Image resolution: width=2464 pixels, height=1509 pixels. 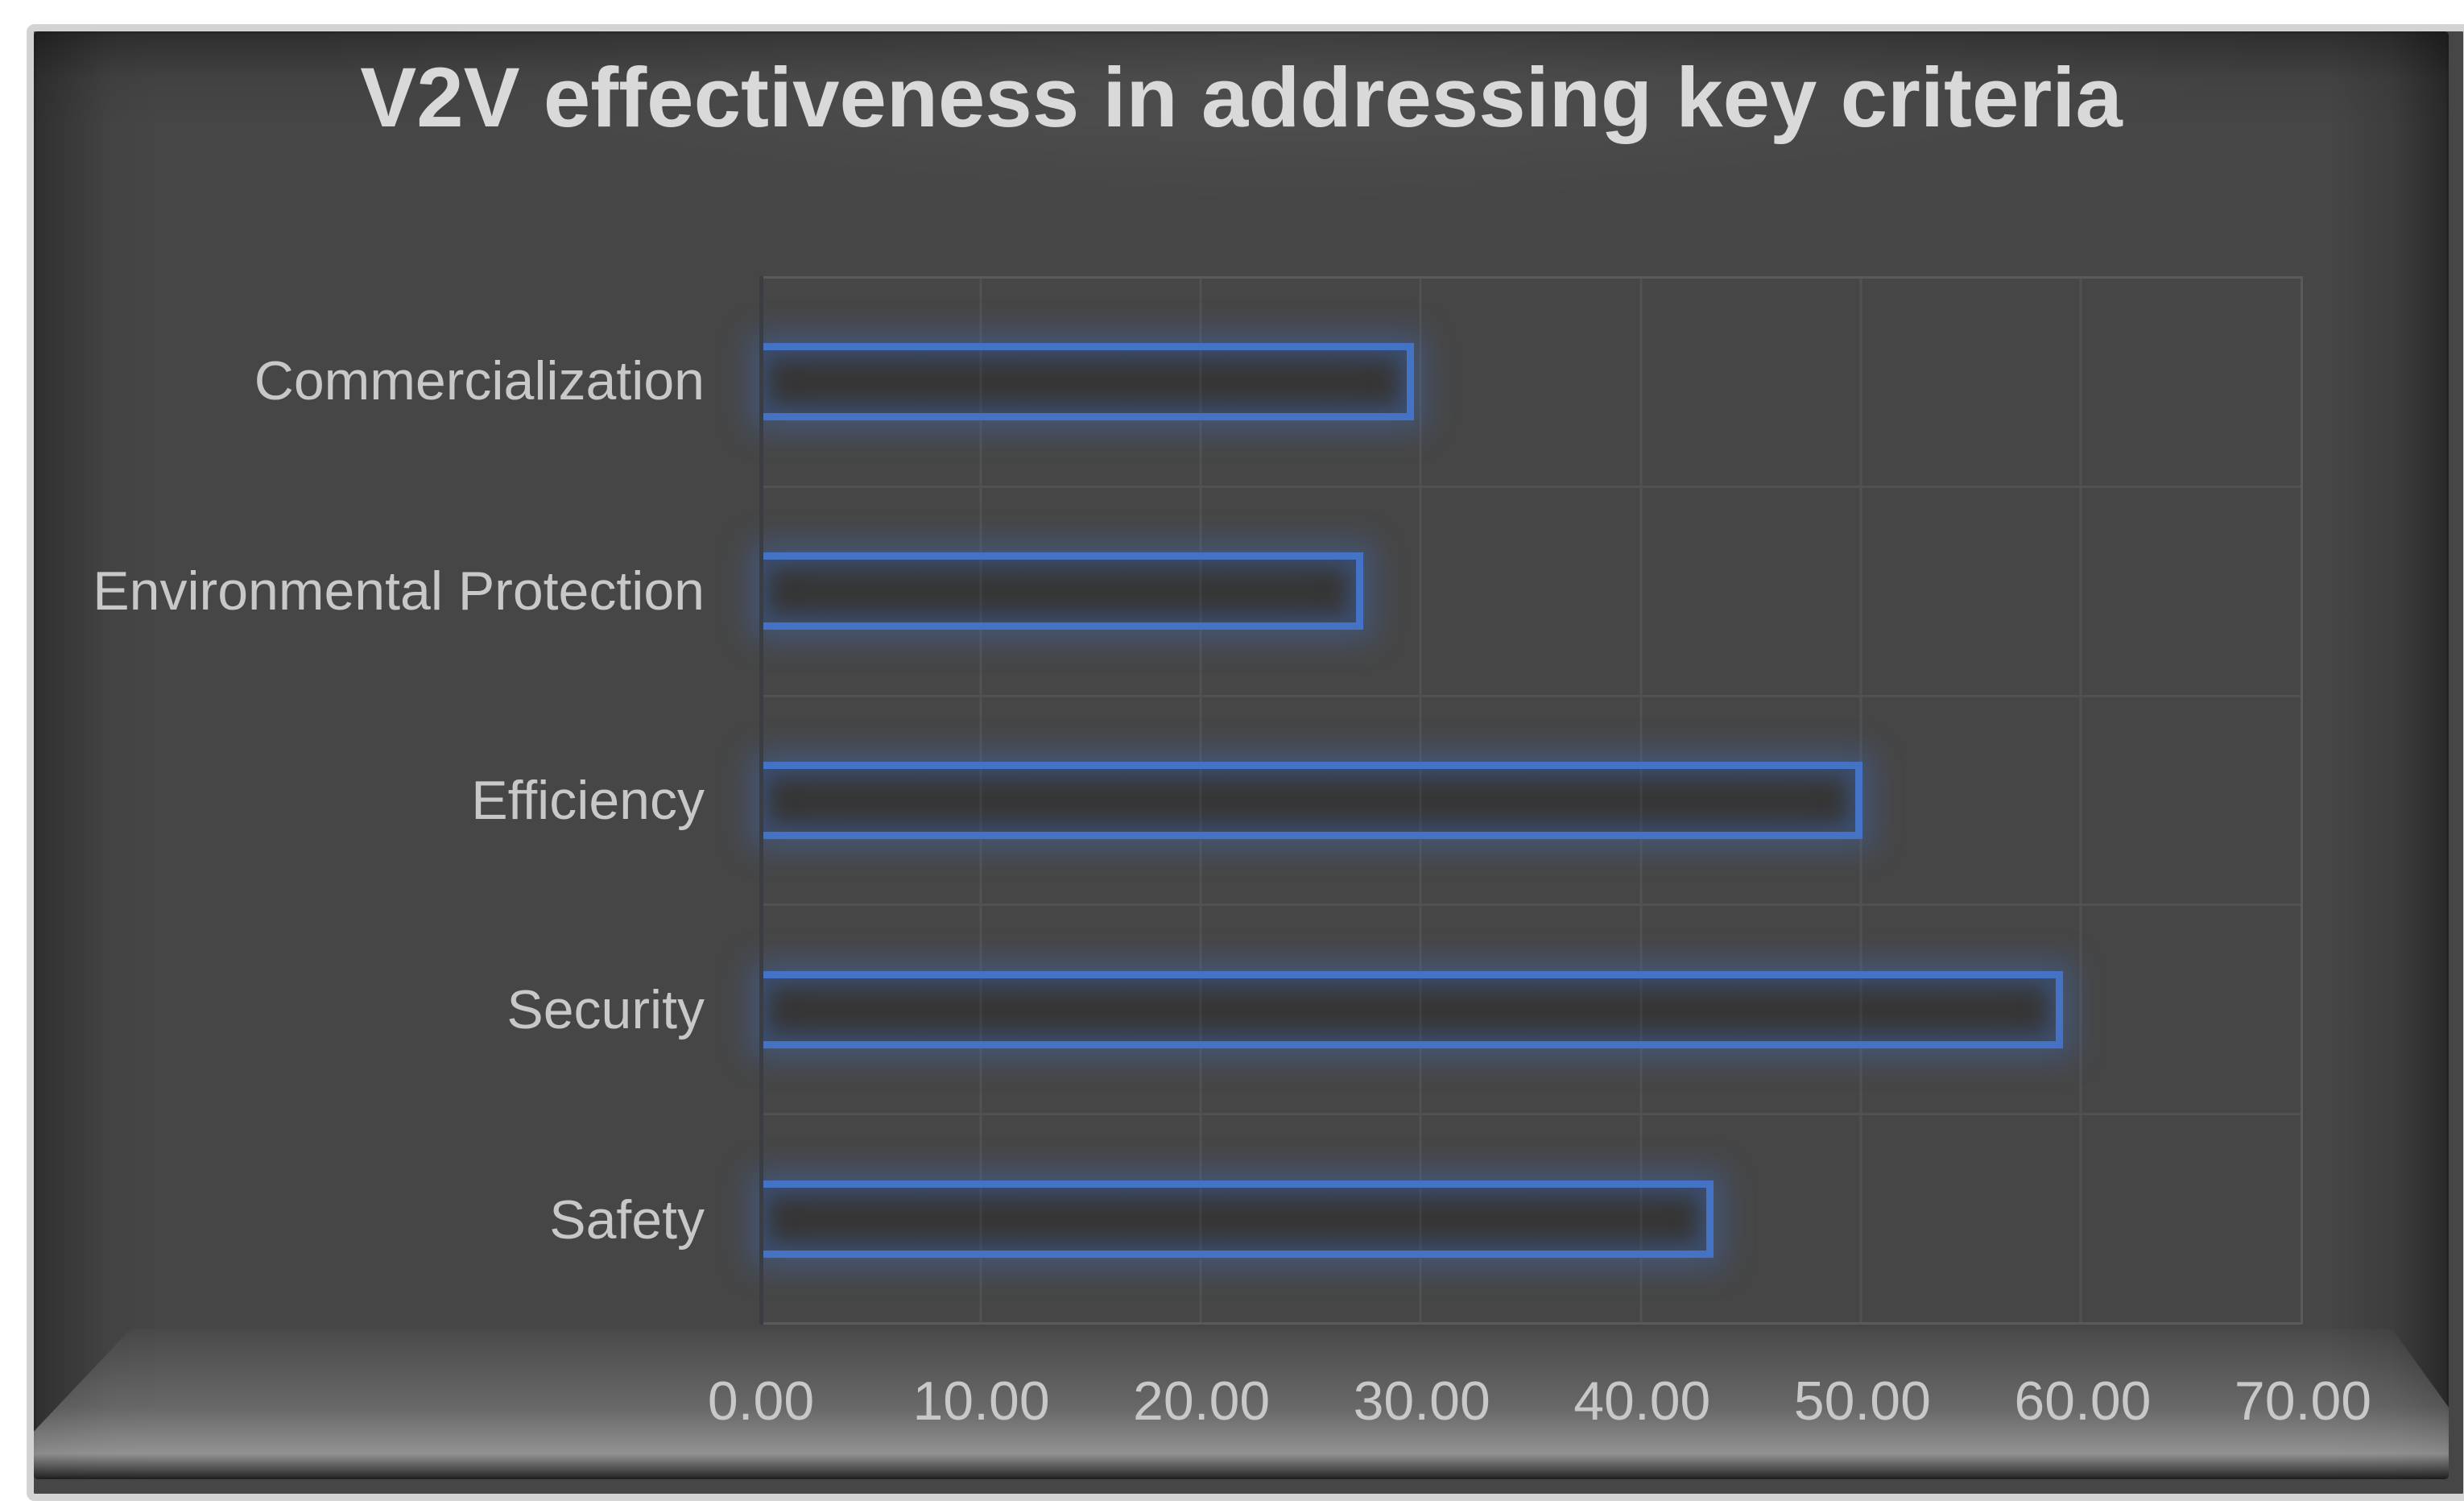 What do you see at coordinates (1202, 1401) in the screenshot?
I see `x-tick-label: 20.00` at bounding box center [1202, 1401].